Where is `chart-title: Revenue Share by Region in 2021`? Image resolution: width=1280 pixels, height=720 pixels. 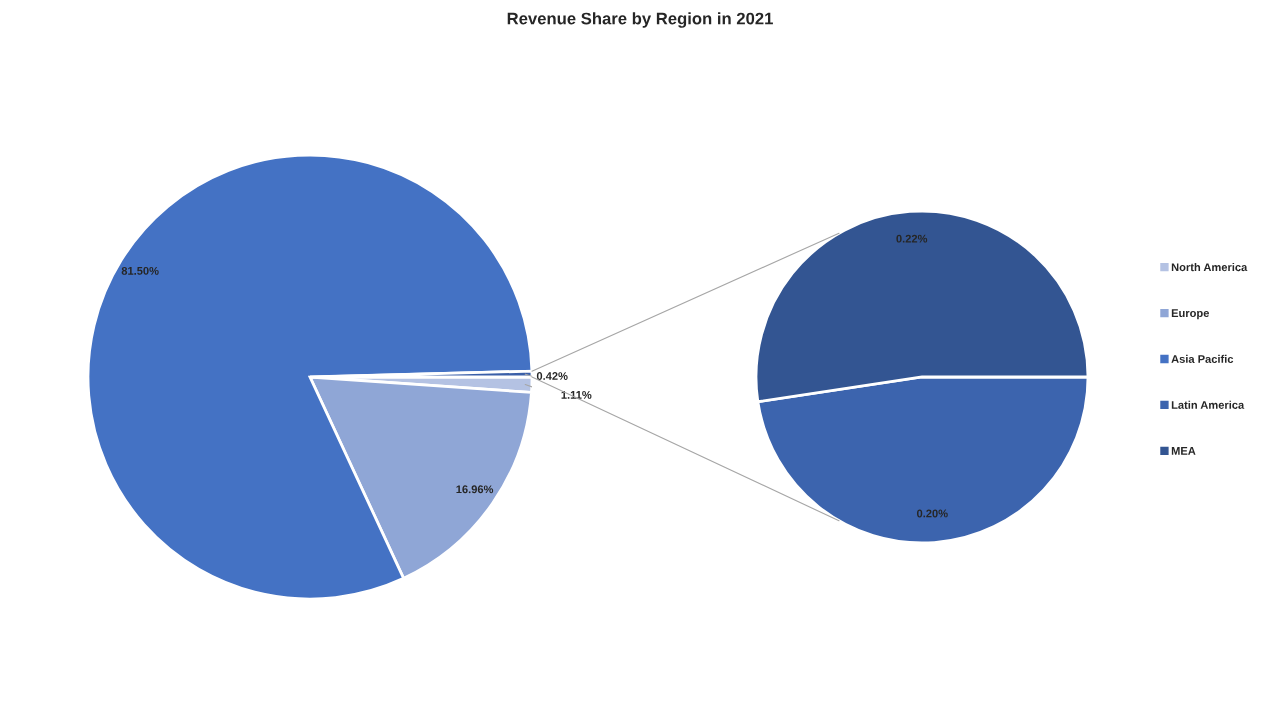
chart-title: Revenue Share by Region in 2021 is located at coordinates (640, 20).